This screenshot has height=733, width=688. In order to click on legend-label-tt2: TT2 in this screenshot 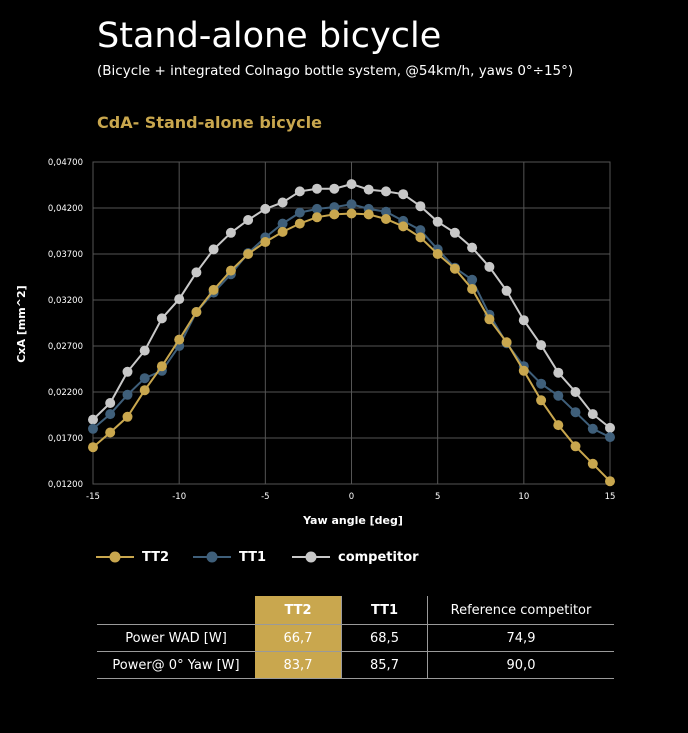, I will do `click(156, 557)`.